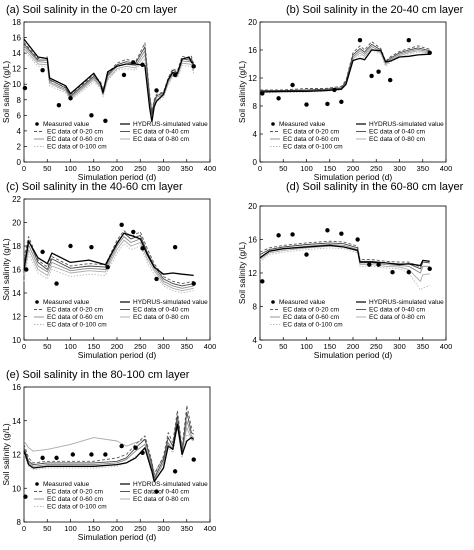 The width and height of the screenshot is (474, 550). I want to click on y-axis-label: Soil salinity (g/L), so click(242, 273).